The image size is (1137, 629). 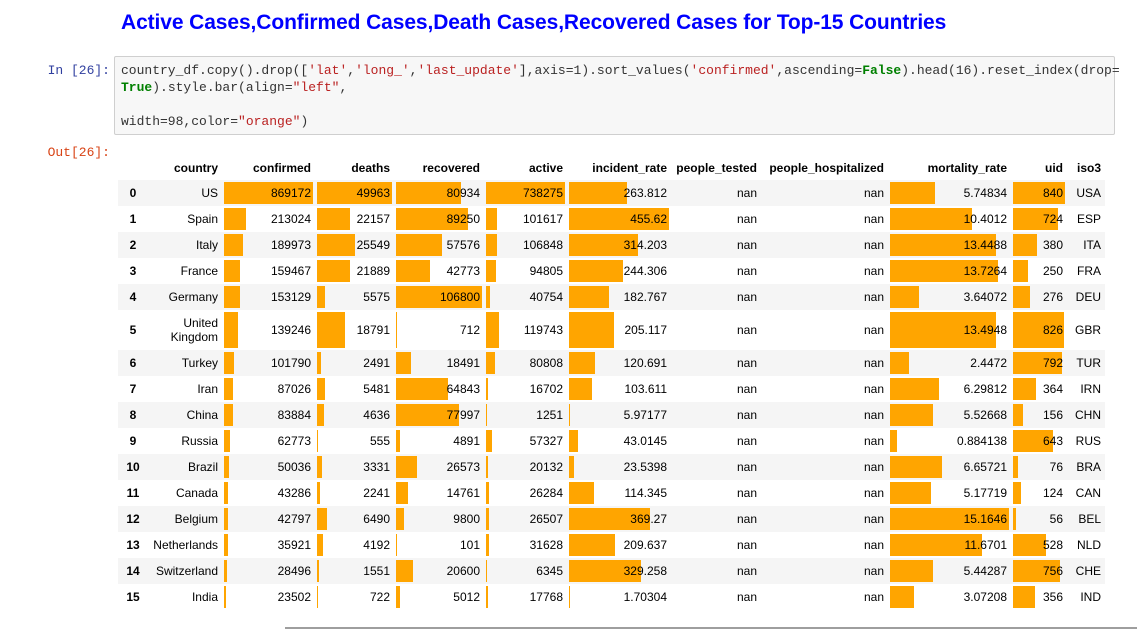 What do you see at coordinates (546, 389) in the screenshot?
I see `cell-value: 16702` at bounding box center [546, 389].